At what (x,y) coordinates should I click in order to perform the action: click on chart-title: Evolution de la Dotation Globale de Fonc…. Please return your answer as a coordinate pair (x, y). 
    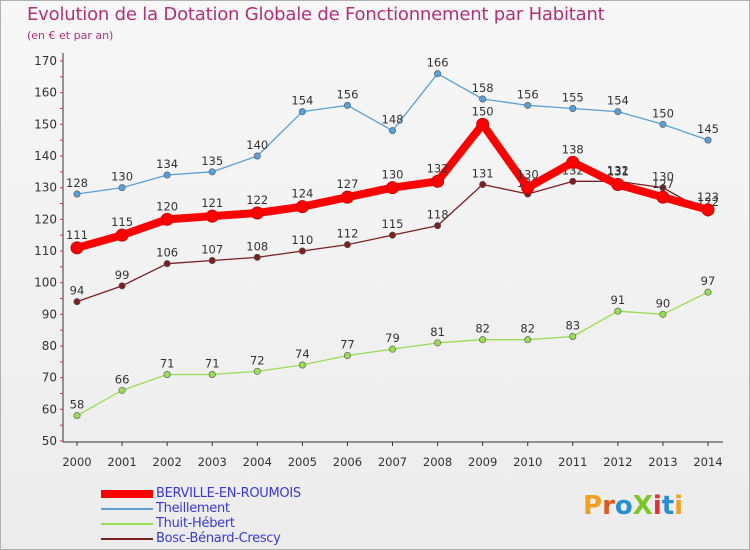
    Looking at the image, I should click on (316, 14).